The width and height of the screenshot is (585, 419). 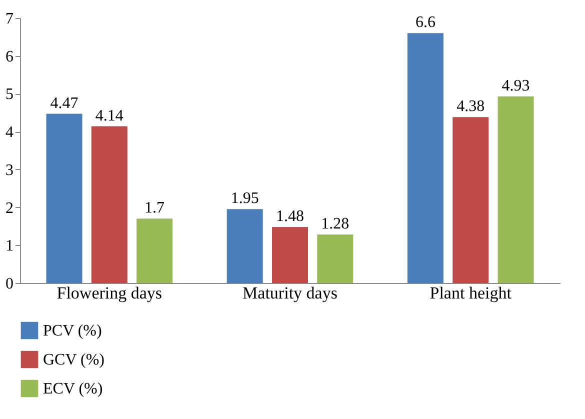 I want to click on legend-label: PCV (%), so click(x=72, y=331).